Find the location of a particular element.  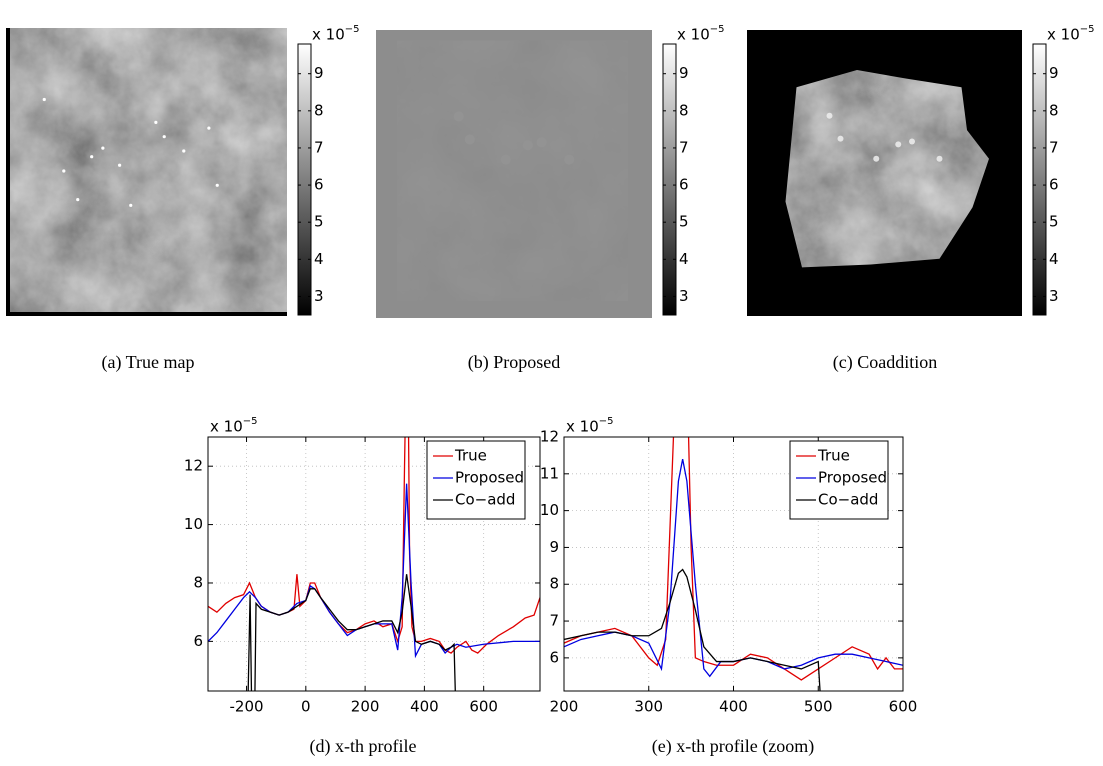

x-tick-label: 0 is located at coordinates (306, 707).